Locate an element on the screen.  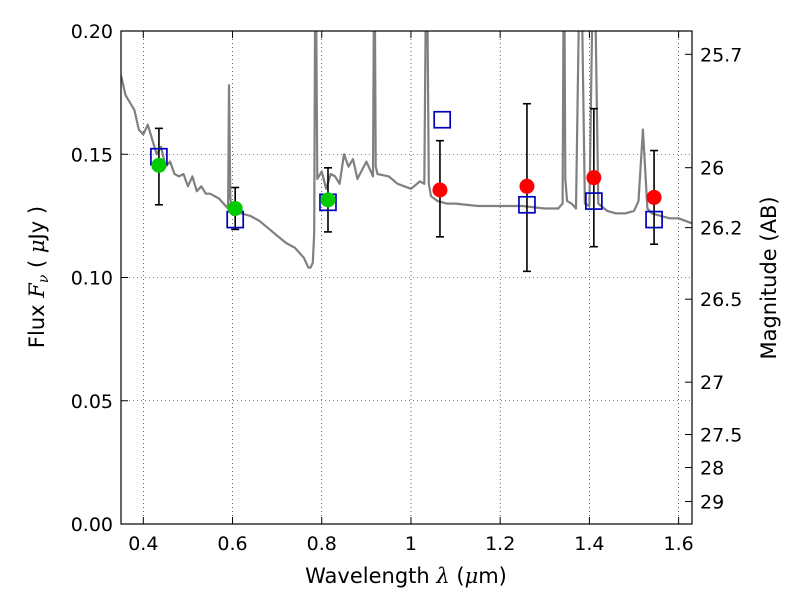
mag-tick-label: 26.5 is located at coordinates (721, 300).